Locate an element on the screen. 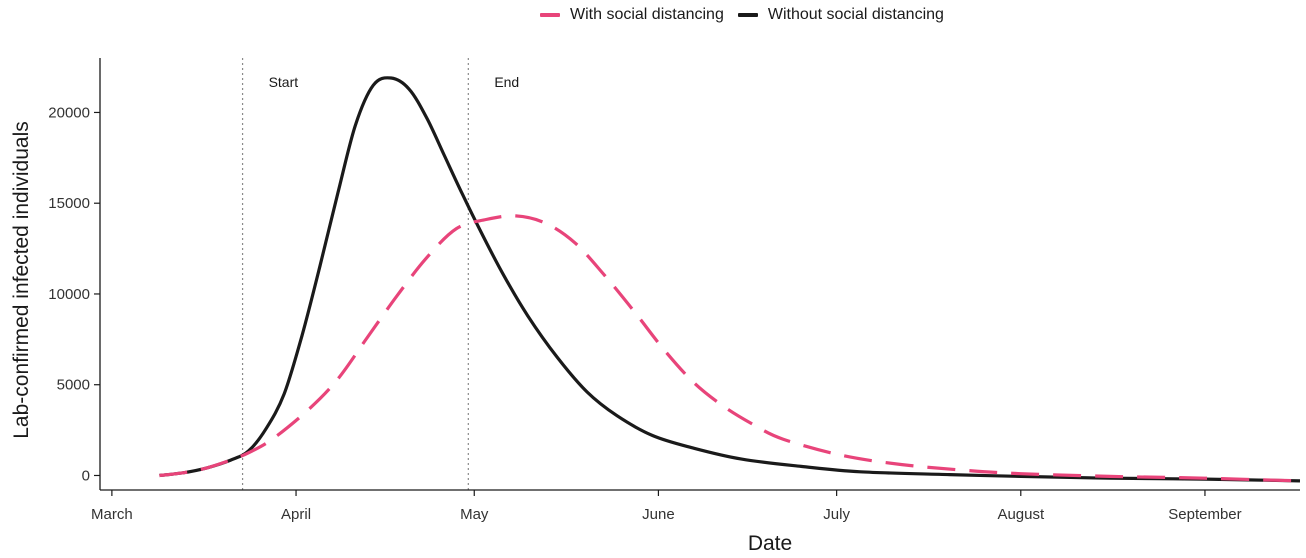  x-tick-label-july: July is located at coordinates (836, 514).